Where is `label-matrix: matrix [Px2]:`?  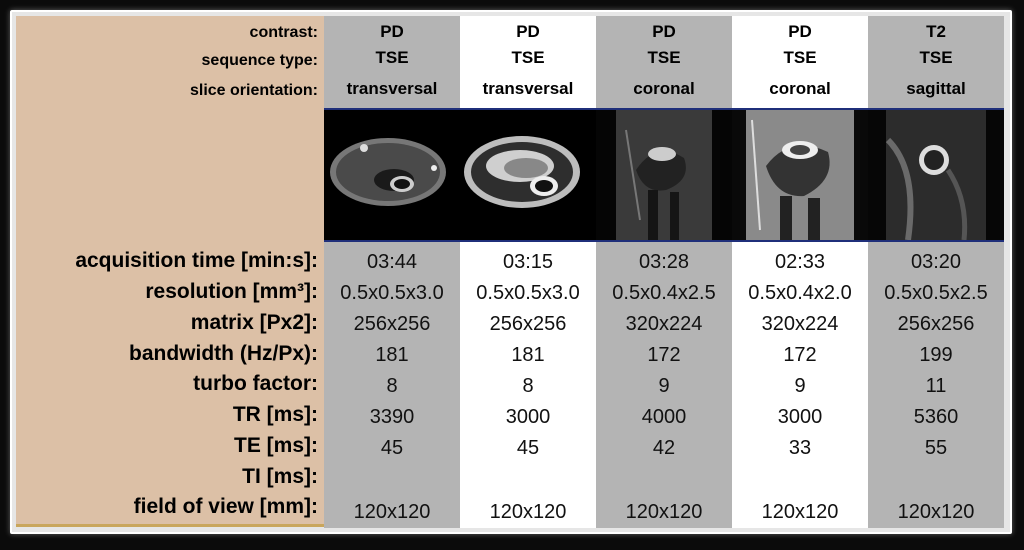 label-matrix: matrix [Px2]: is located at coordinates (254, 322).